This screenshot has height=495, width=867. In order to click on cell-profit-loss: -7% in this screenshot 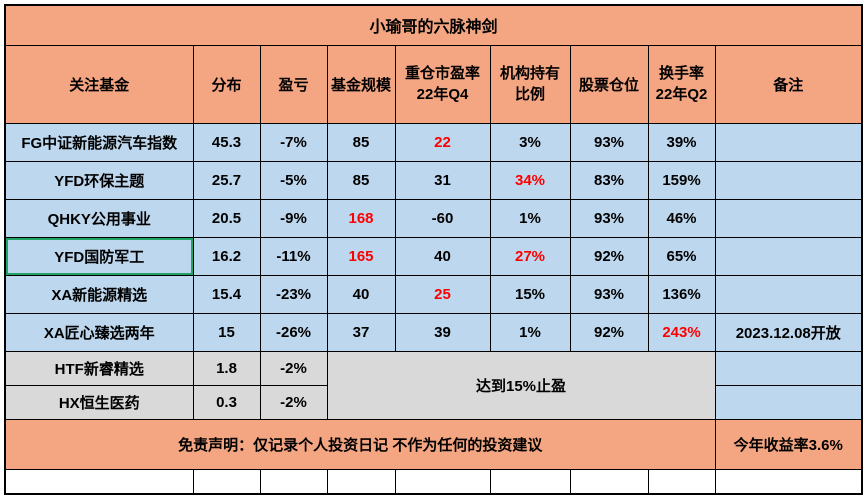, I will do `click(293, 142)`.